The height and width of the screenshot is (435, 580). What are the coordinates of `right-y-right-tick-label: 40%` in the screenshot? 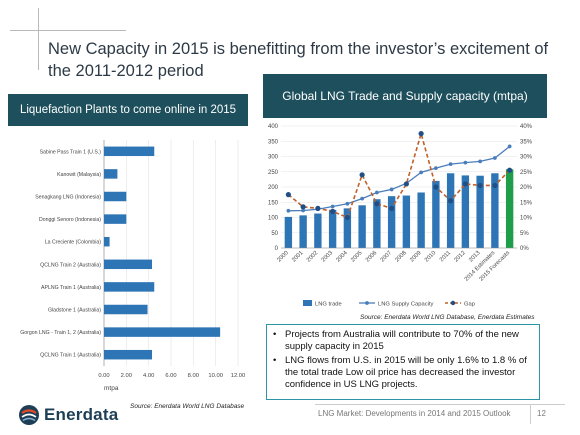 It's located at (526, 127).